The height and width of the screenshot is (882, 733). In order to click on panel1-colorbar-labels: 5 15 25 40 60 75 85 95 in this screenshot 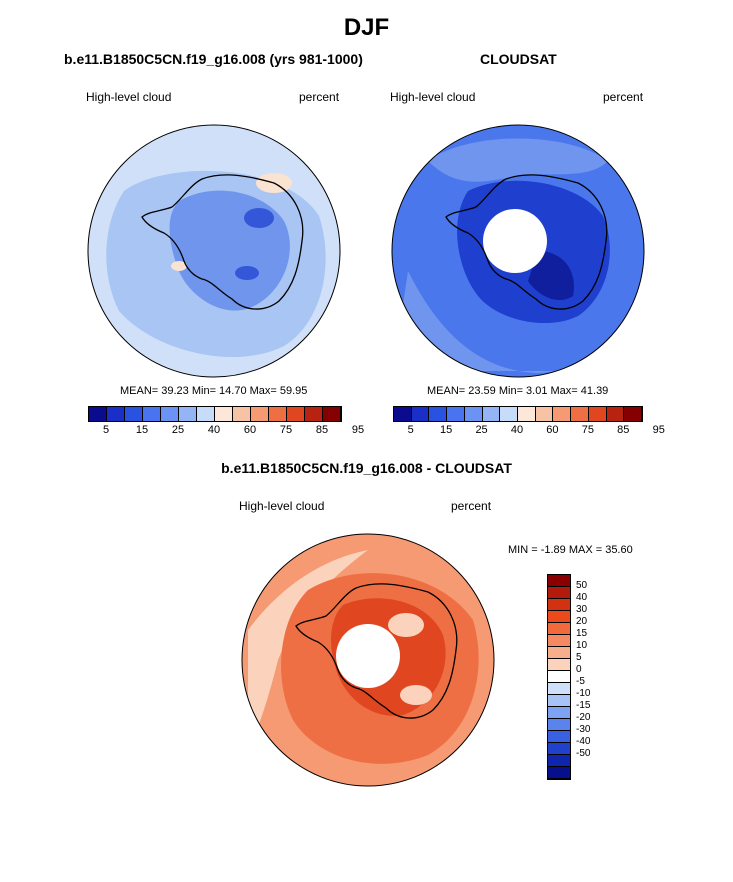, I will do `click(226, 431)`.